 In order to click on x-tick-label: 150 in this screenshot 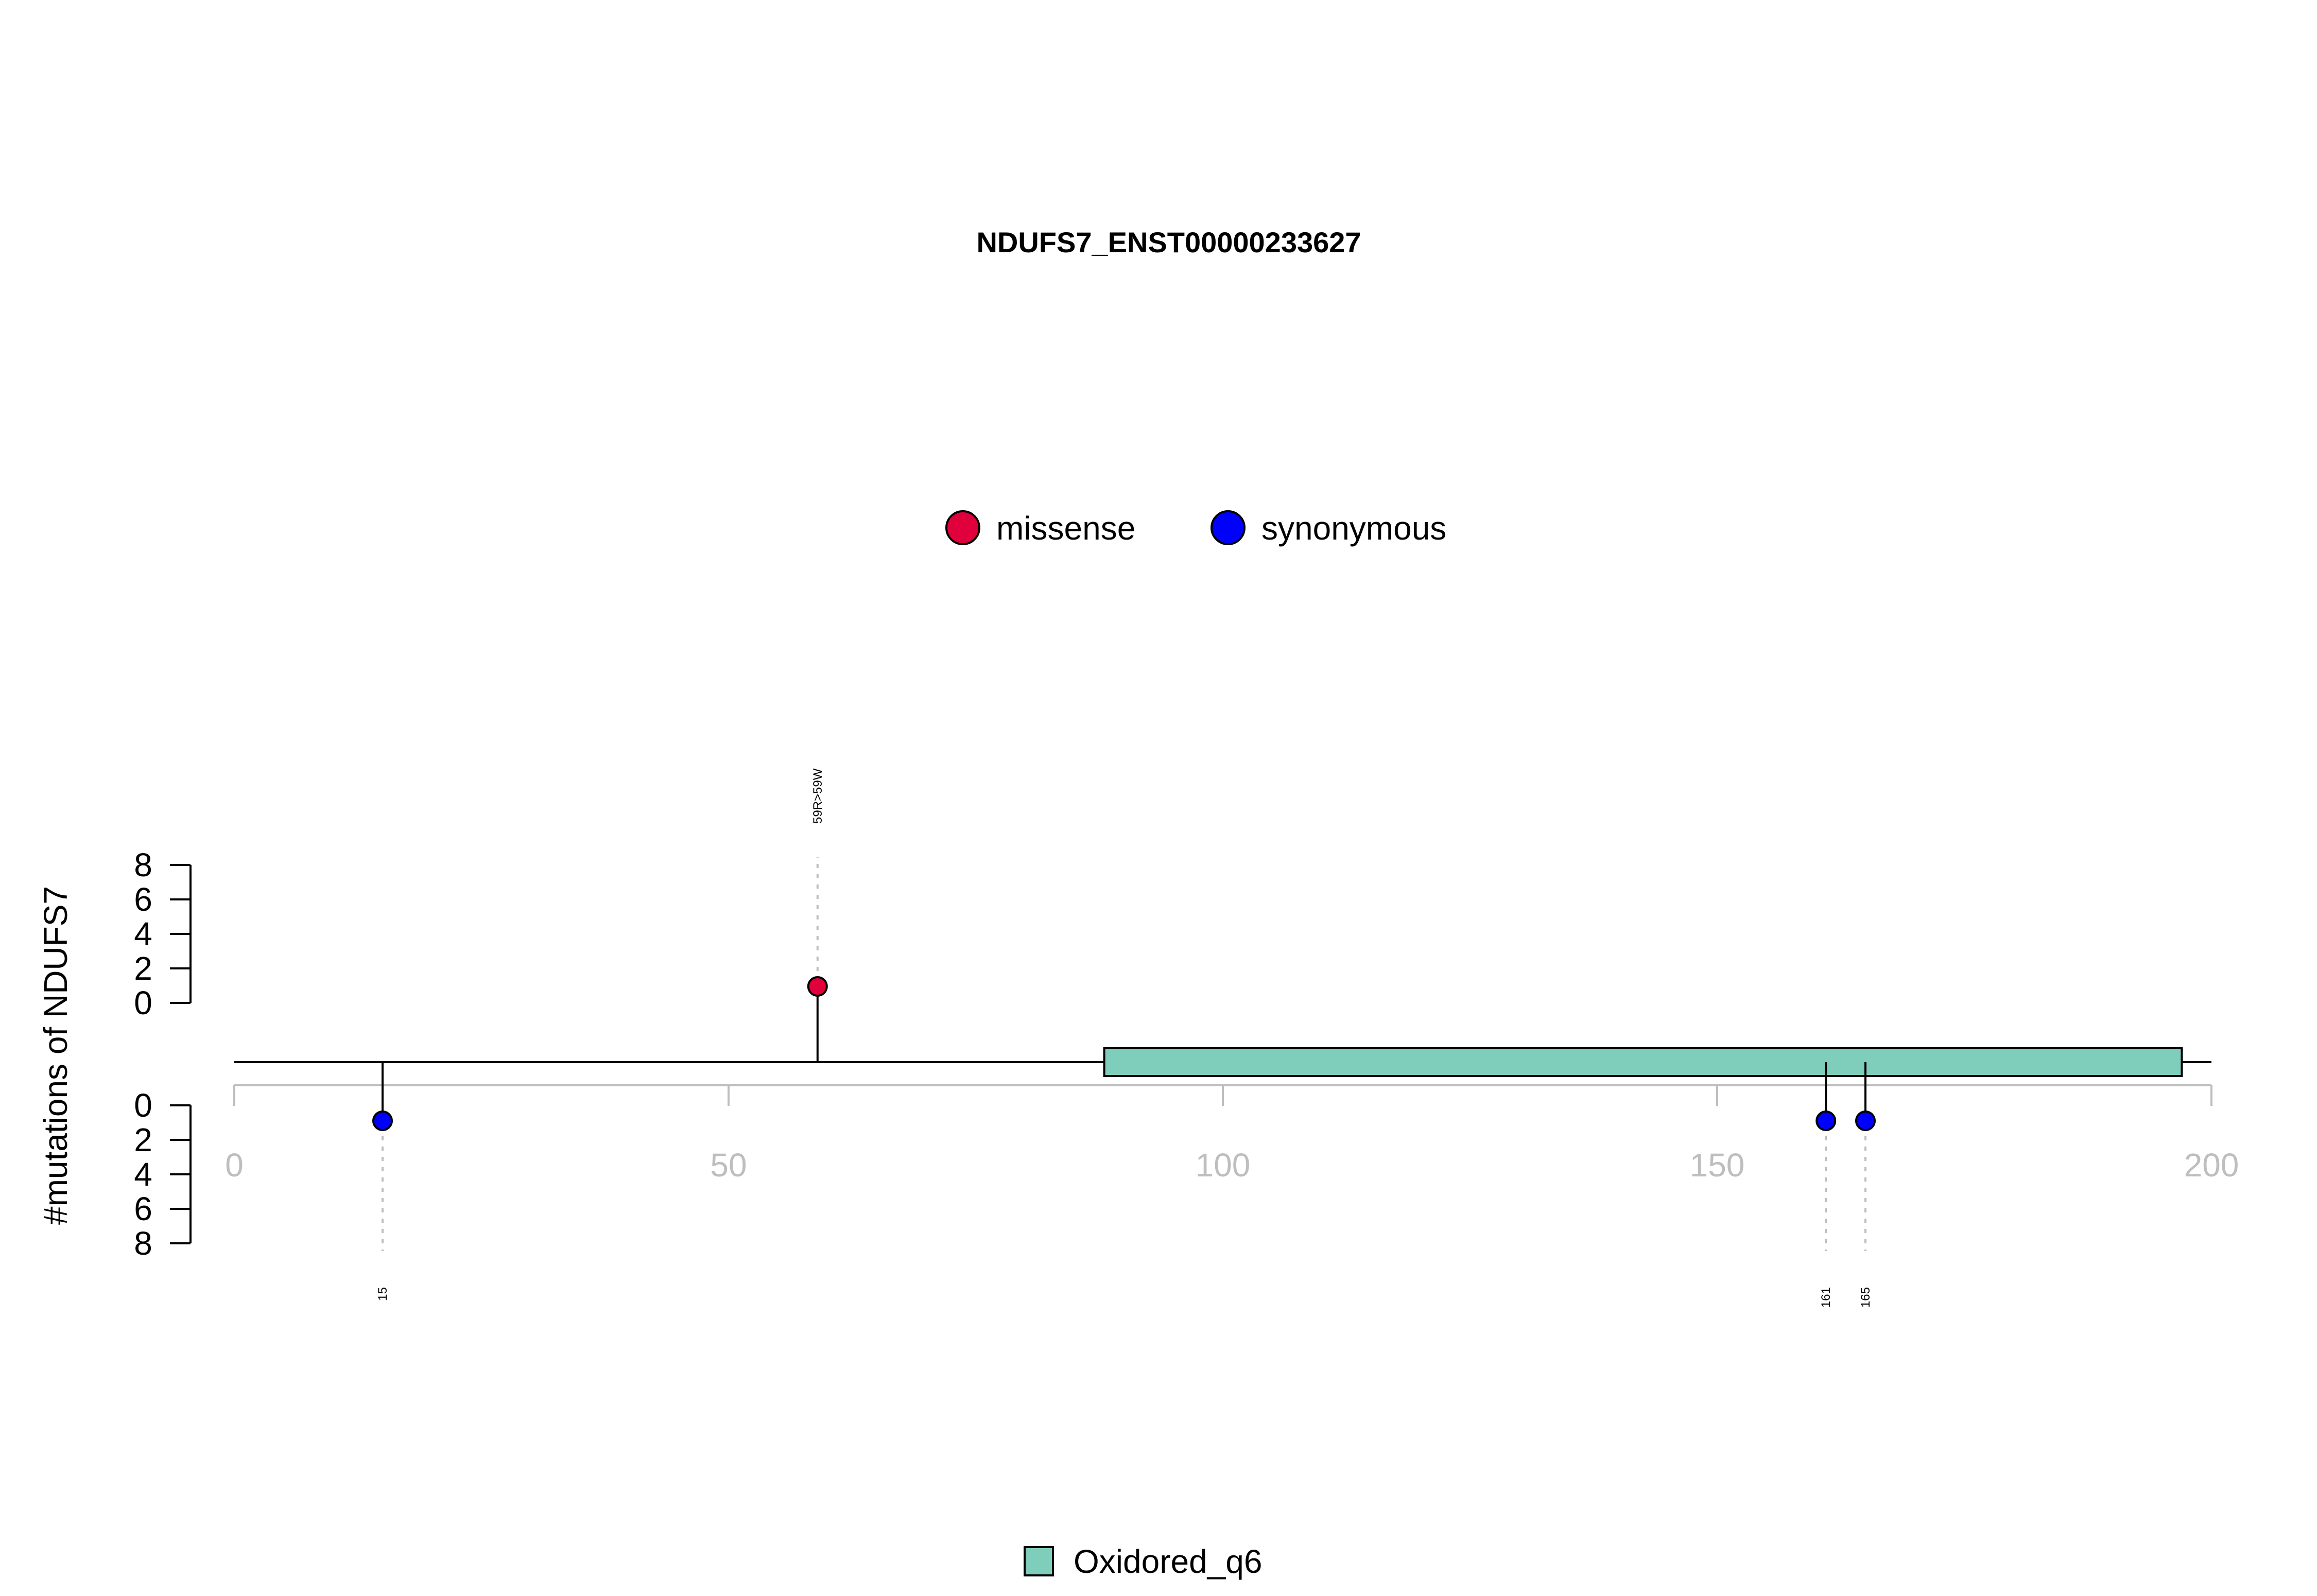, I will do `click(1717, 1165)`.